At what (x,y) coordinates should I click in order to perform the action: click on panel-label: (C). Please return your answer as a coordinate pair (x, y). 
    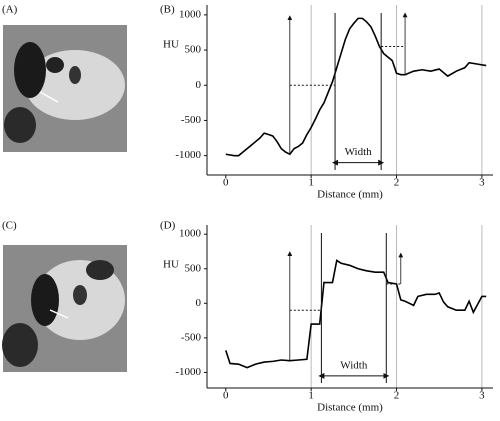
    Looking at the image, I should click on (9, 226).